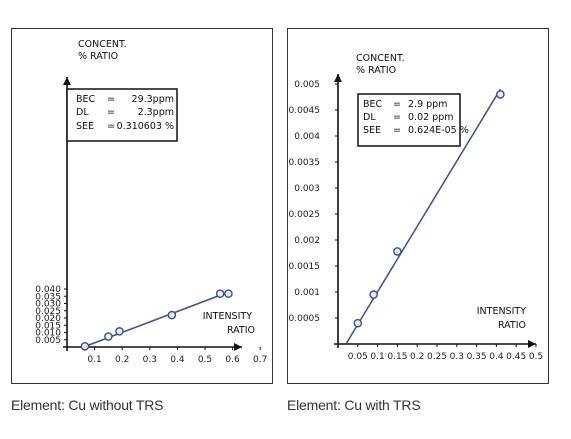  I want to click on stats-value: 0.624E-05 %, so click(438, 130).